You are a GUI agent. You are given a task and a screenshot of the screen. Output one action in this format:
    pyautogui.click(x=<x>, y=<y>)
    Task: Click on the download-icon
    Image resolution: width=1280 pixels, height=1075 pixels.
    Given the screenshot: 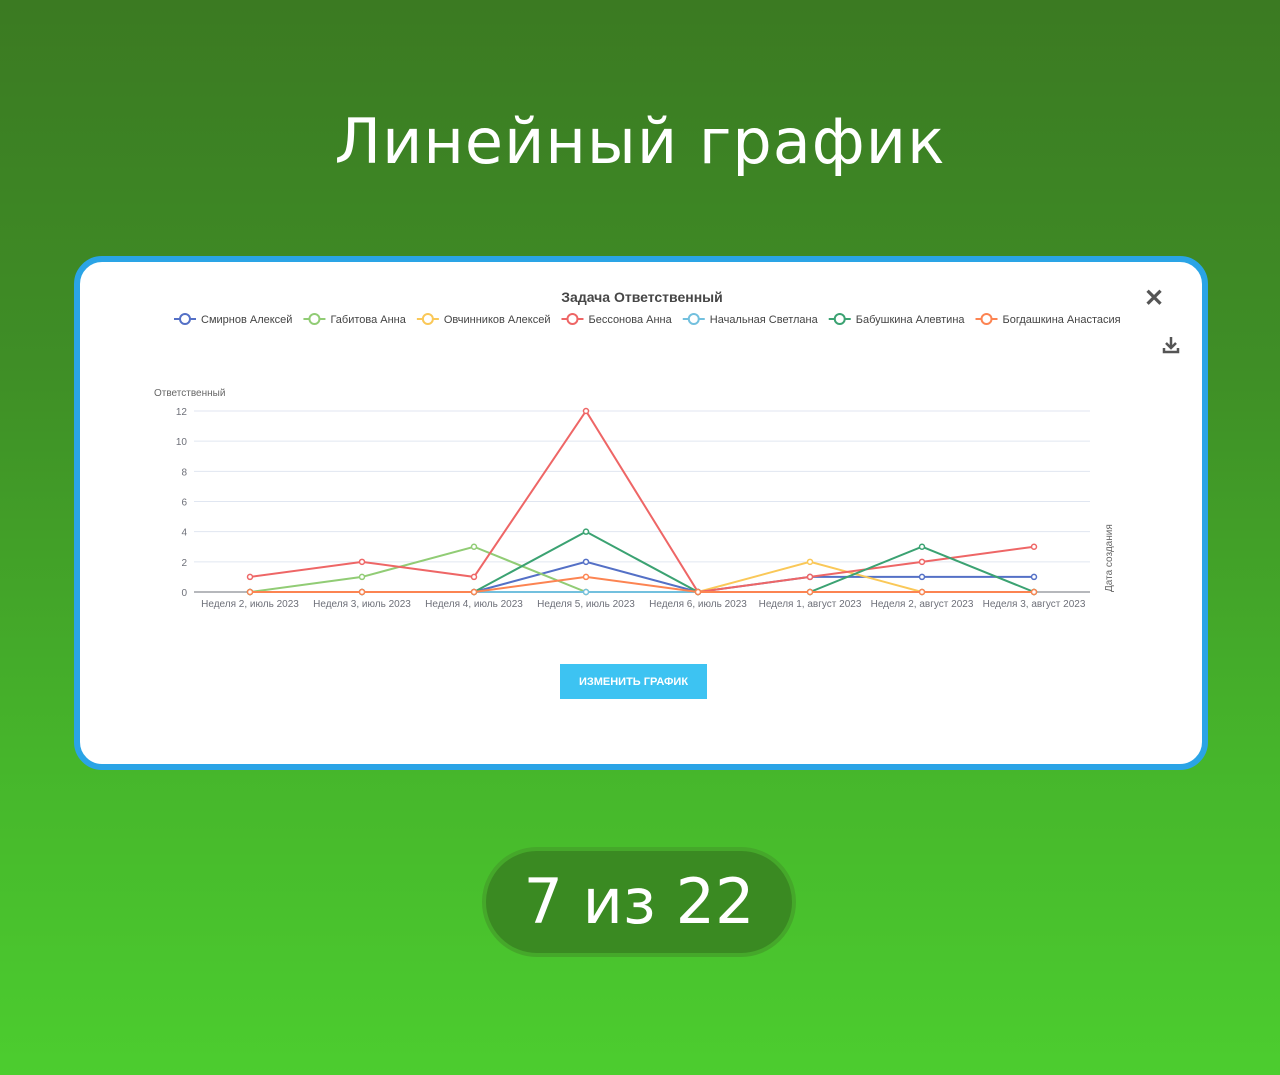 What is the action you would take?
    pyautogui.click(x=1171, y=345)
    